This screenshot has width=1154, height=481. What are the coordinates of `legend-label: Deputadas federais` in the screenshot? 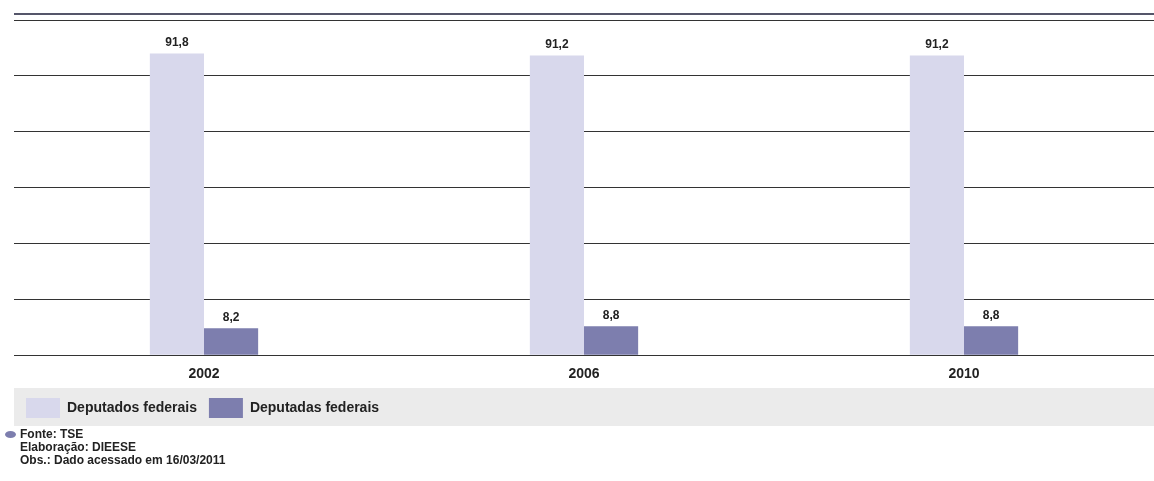 It's located at (314, 406).